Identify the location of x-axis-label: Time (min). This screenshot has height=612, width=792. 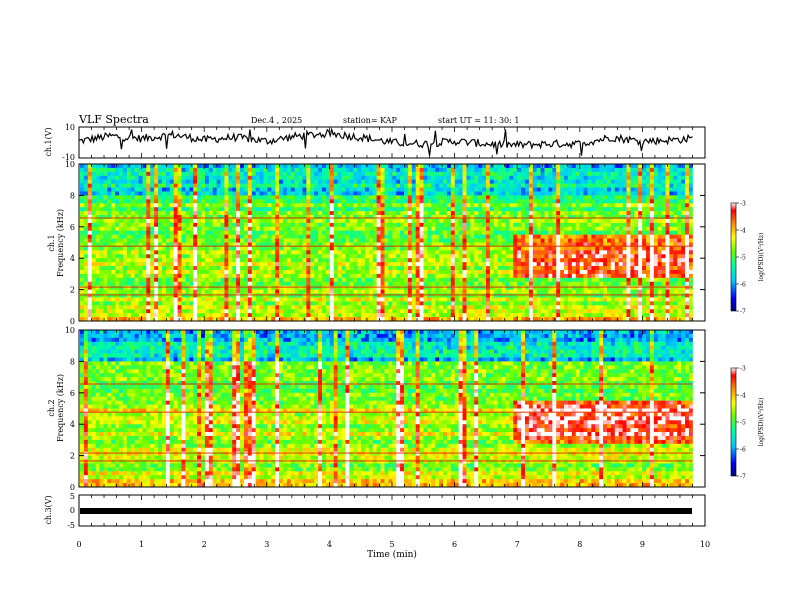
(392, 554).